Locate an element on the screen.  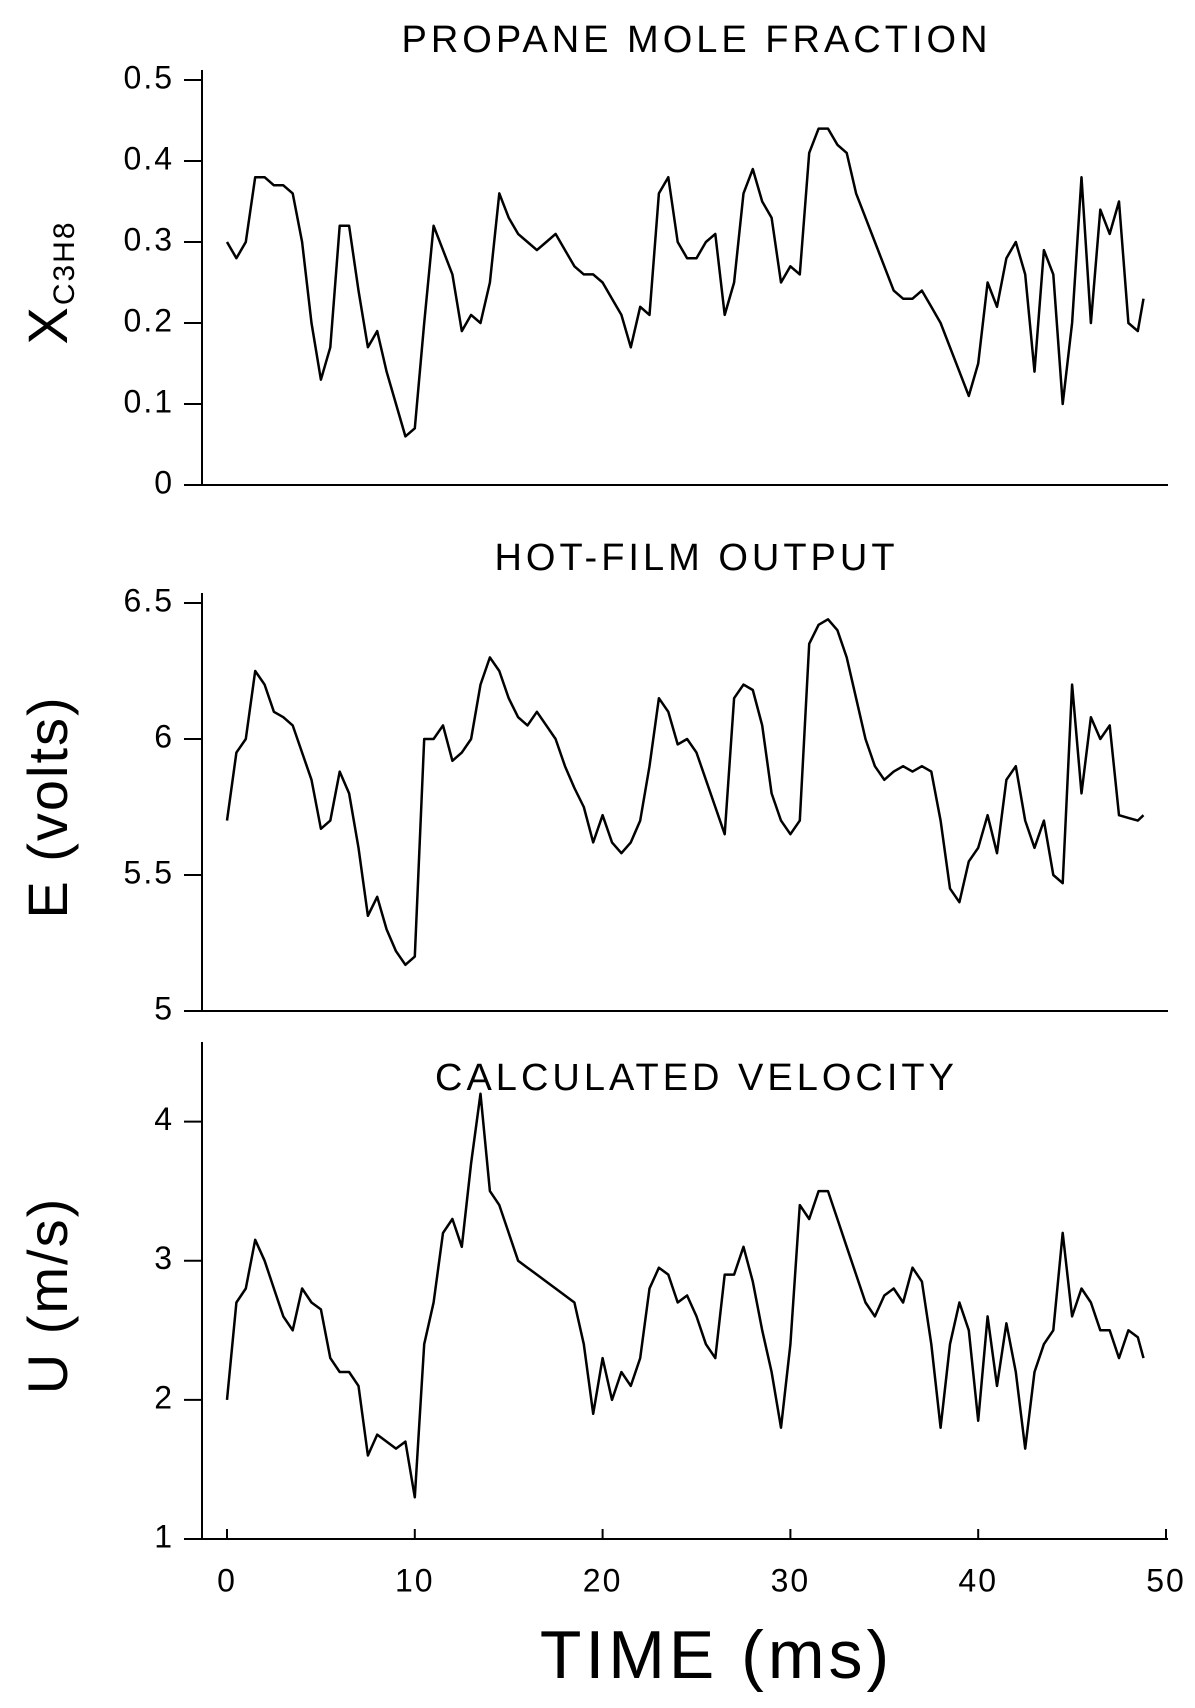
chart-title: PROPANE MOLE FRACTION is located at coordinates (696, 40).